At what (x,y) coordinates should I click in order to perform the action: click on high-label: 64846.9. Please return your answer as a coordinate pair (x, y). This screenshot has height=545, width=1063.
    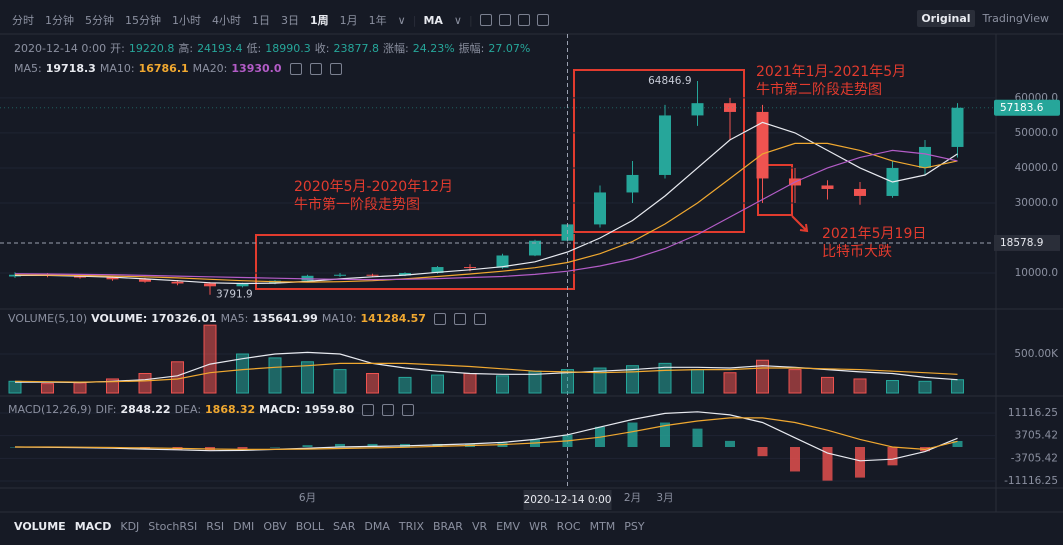
    Looking at the image, I should click on (669, 81).